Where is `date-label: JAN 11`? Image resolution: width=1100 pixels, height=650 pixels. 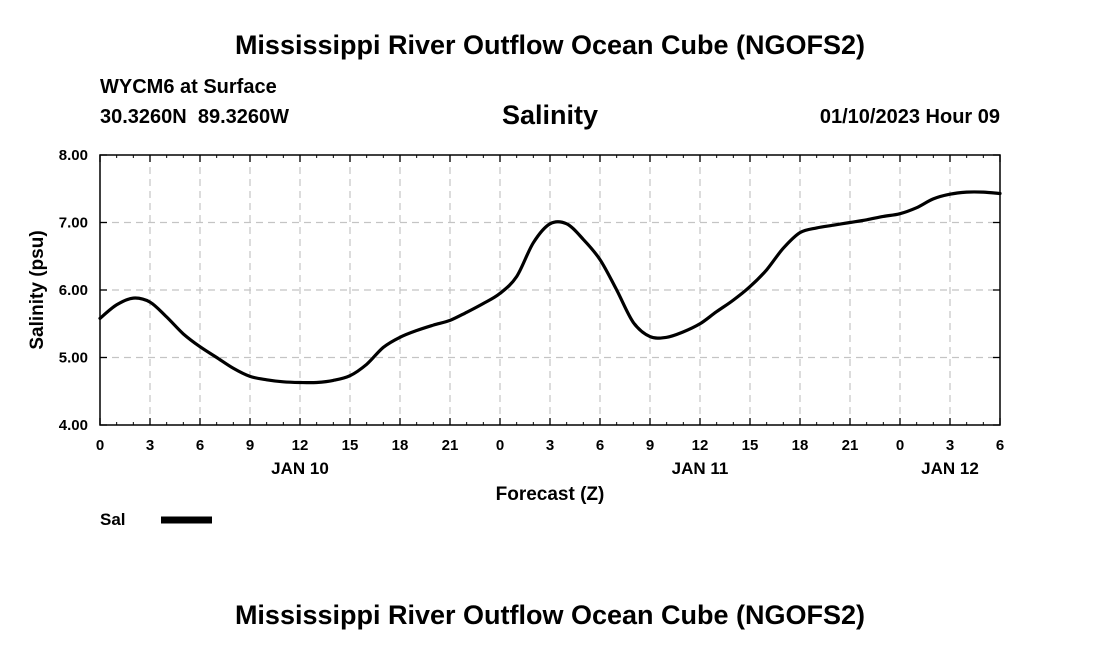 date-label: JAN 11 is located at coordinates (700, 468).